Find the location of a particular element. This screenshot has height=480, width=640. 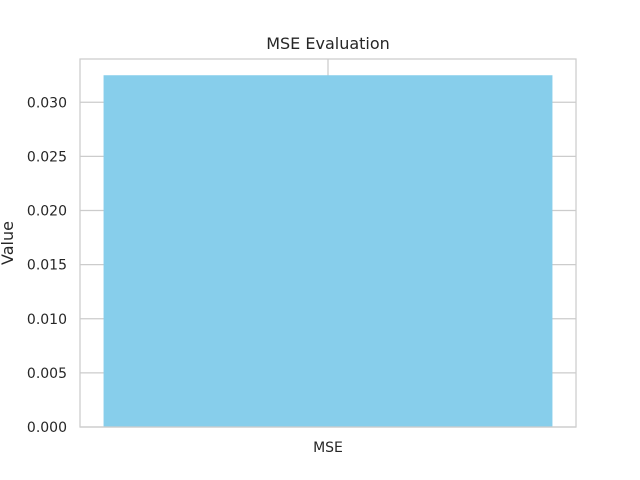

x-tick-label: MSE is located at coordinates (328, 448).